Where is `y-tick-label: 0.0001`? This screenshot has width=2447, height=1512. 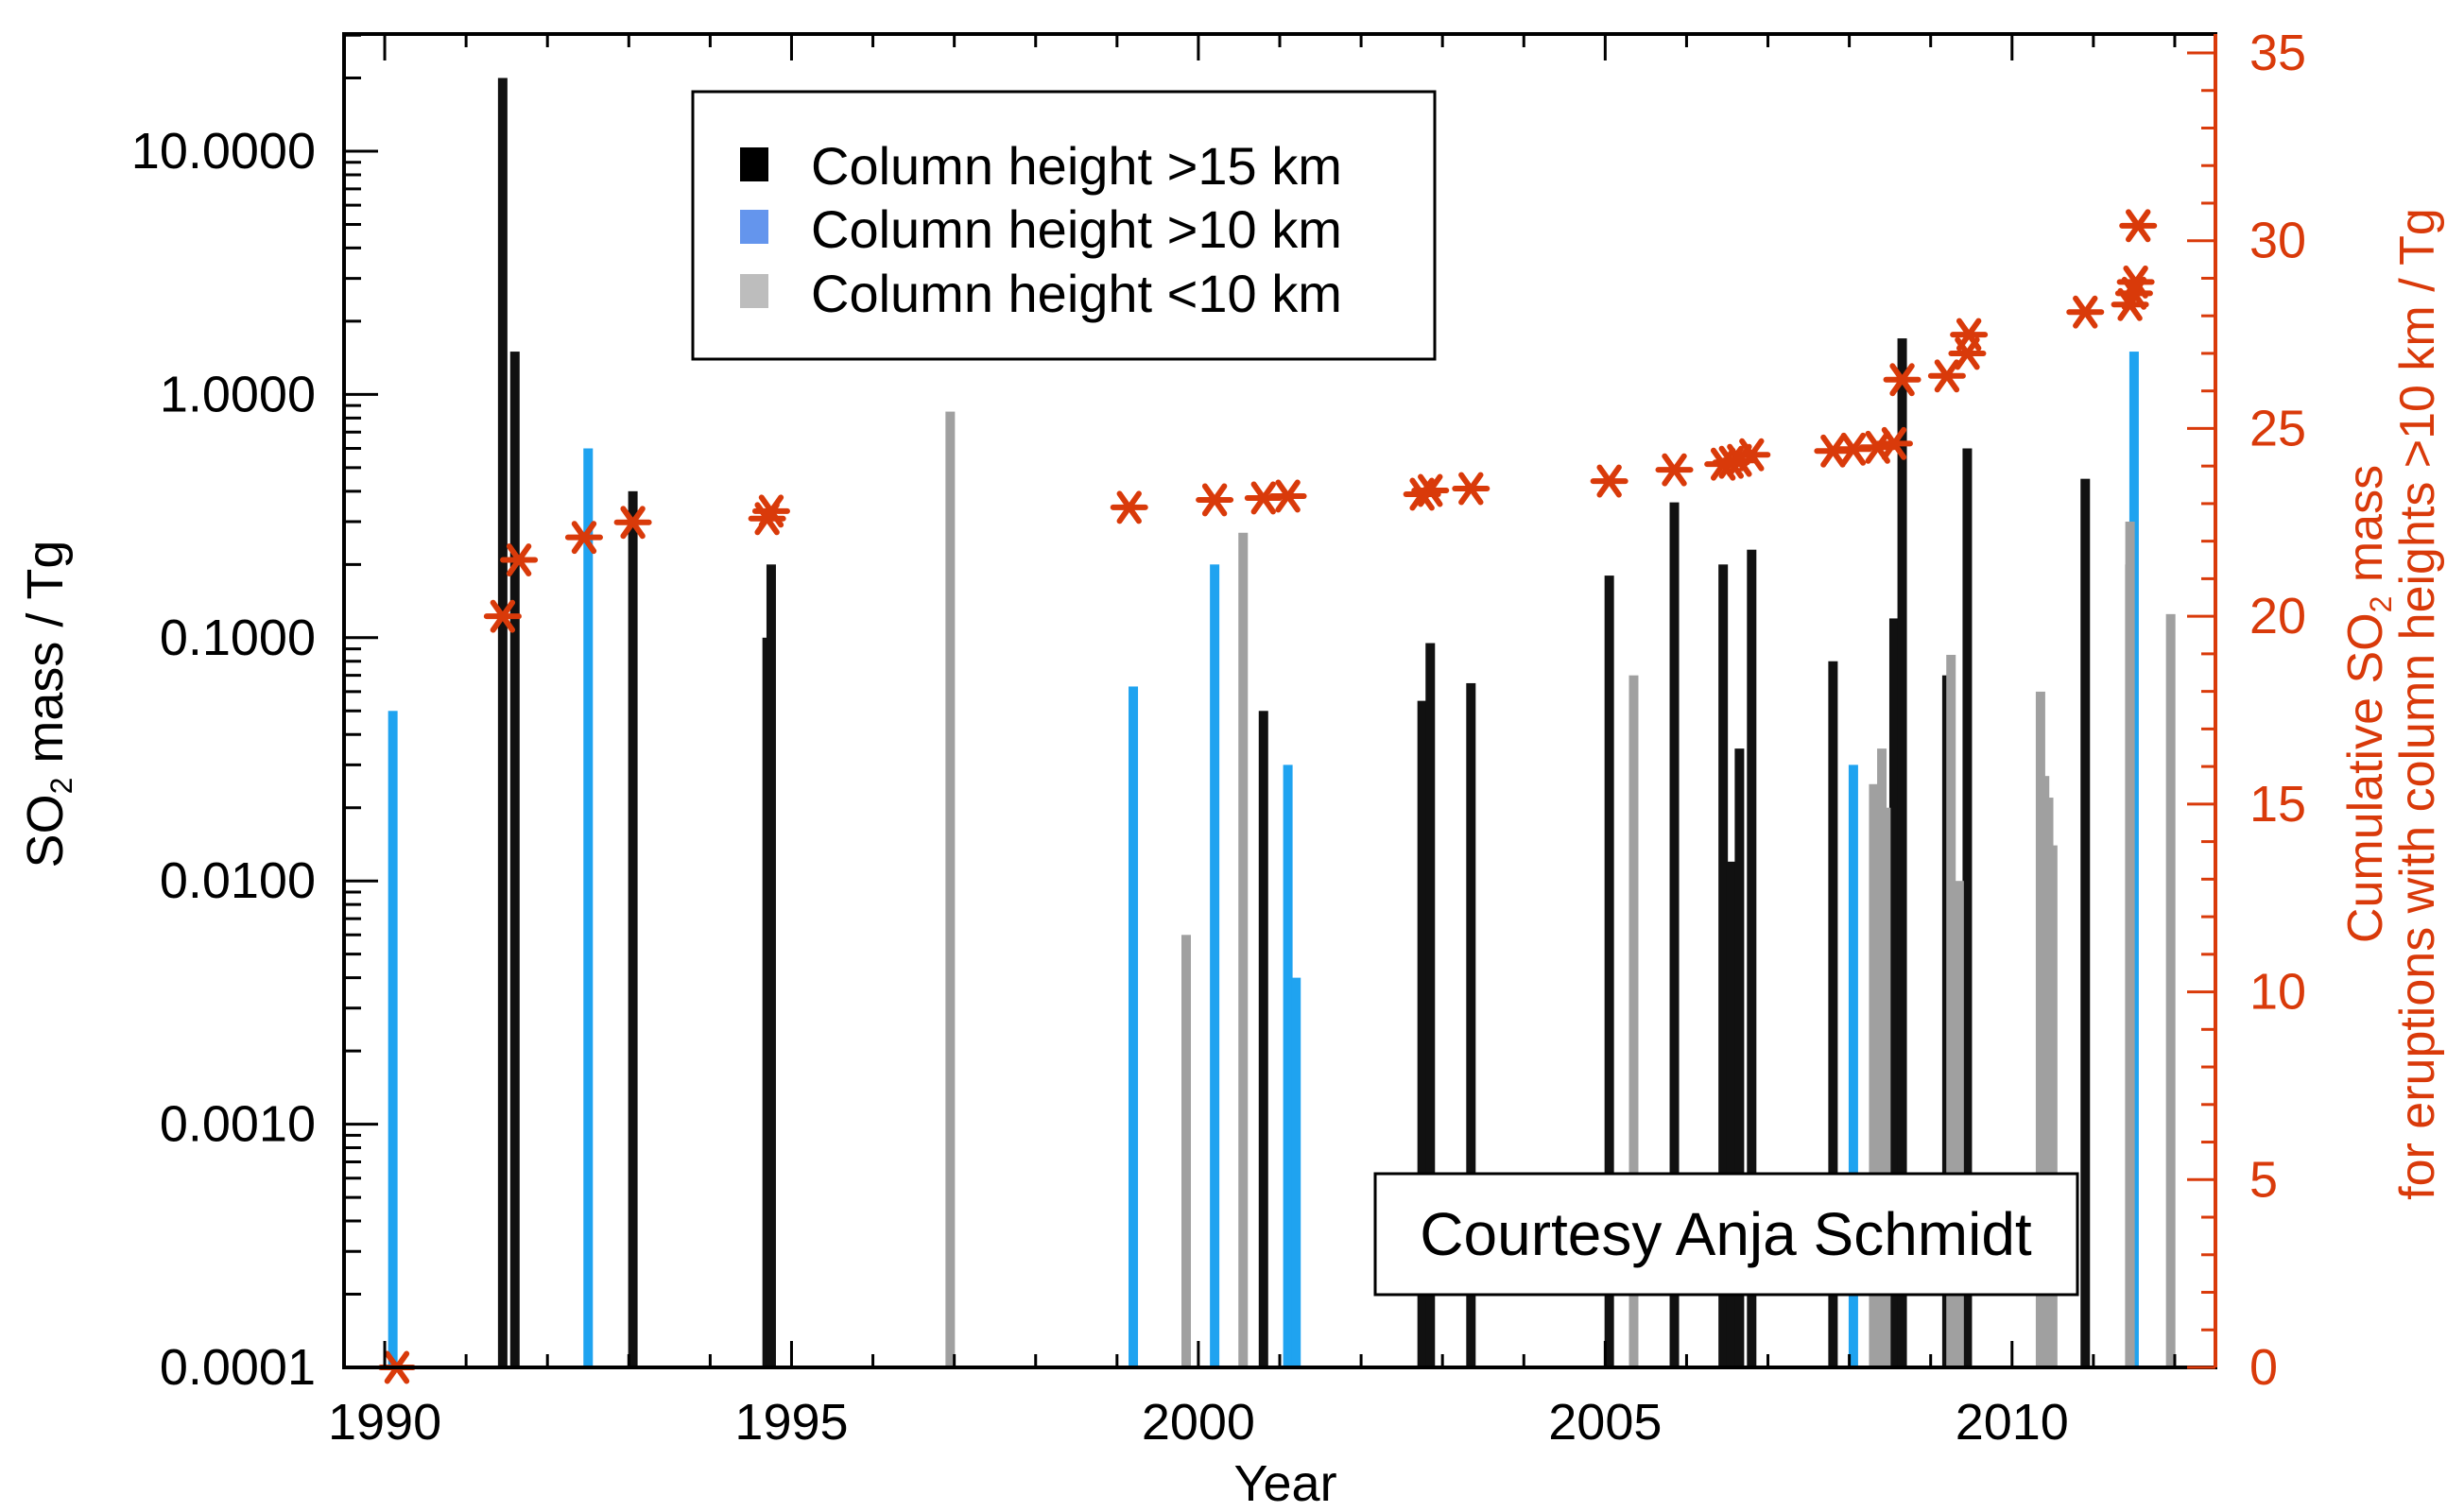 y-tick-label: 0.0001 is located at coordinates (238, 1367).